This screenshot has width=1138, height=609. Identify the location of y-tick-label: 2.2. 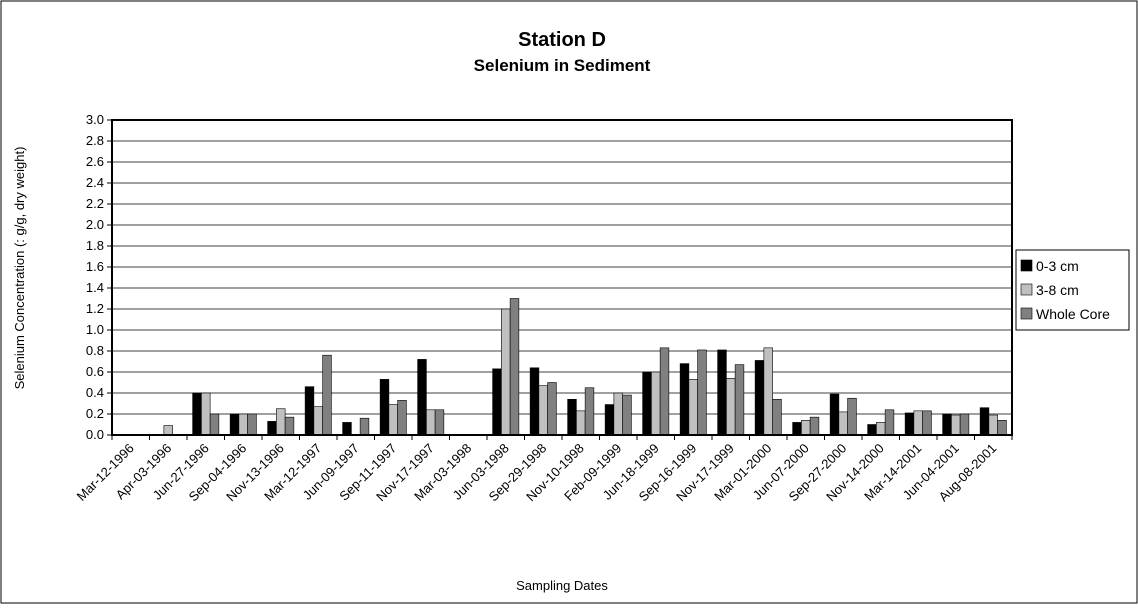
(95, 203).